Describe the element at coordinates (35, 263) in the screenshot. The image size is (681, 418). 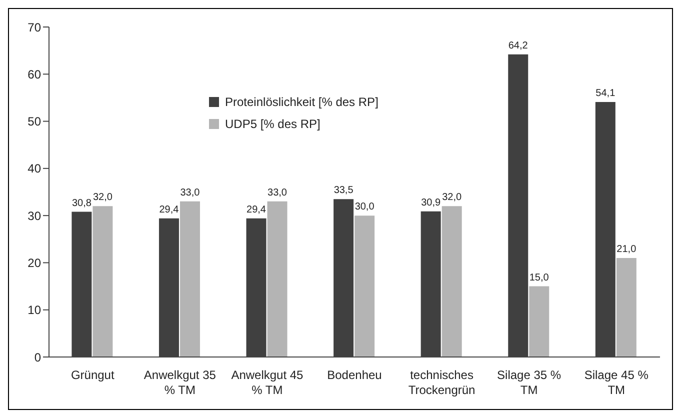
I see `y-tick-label: 20` at that location.